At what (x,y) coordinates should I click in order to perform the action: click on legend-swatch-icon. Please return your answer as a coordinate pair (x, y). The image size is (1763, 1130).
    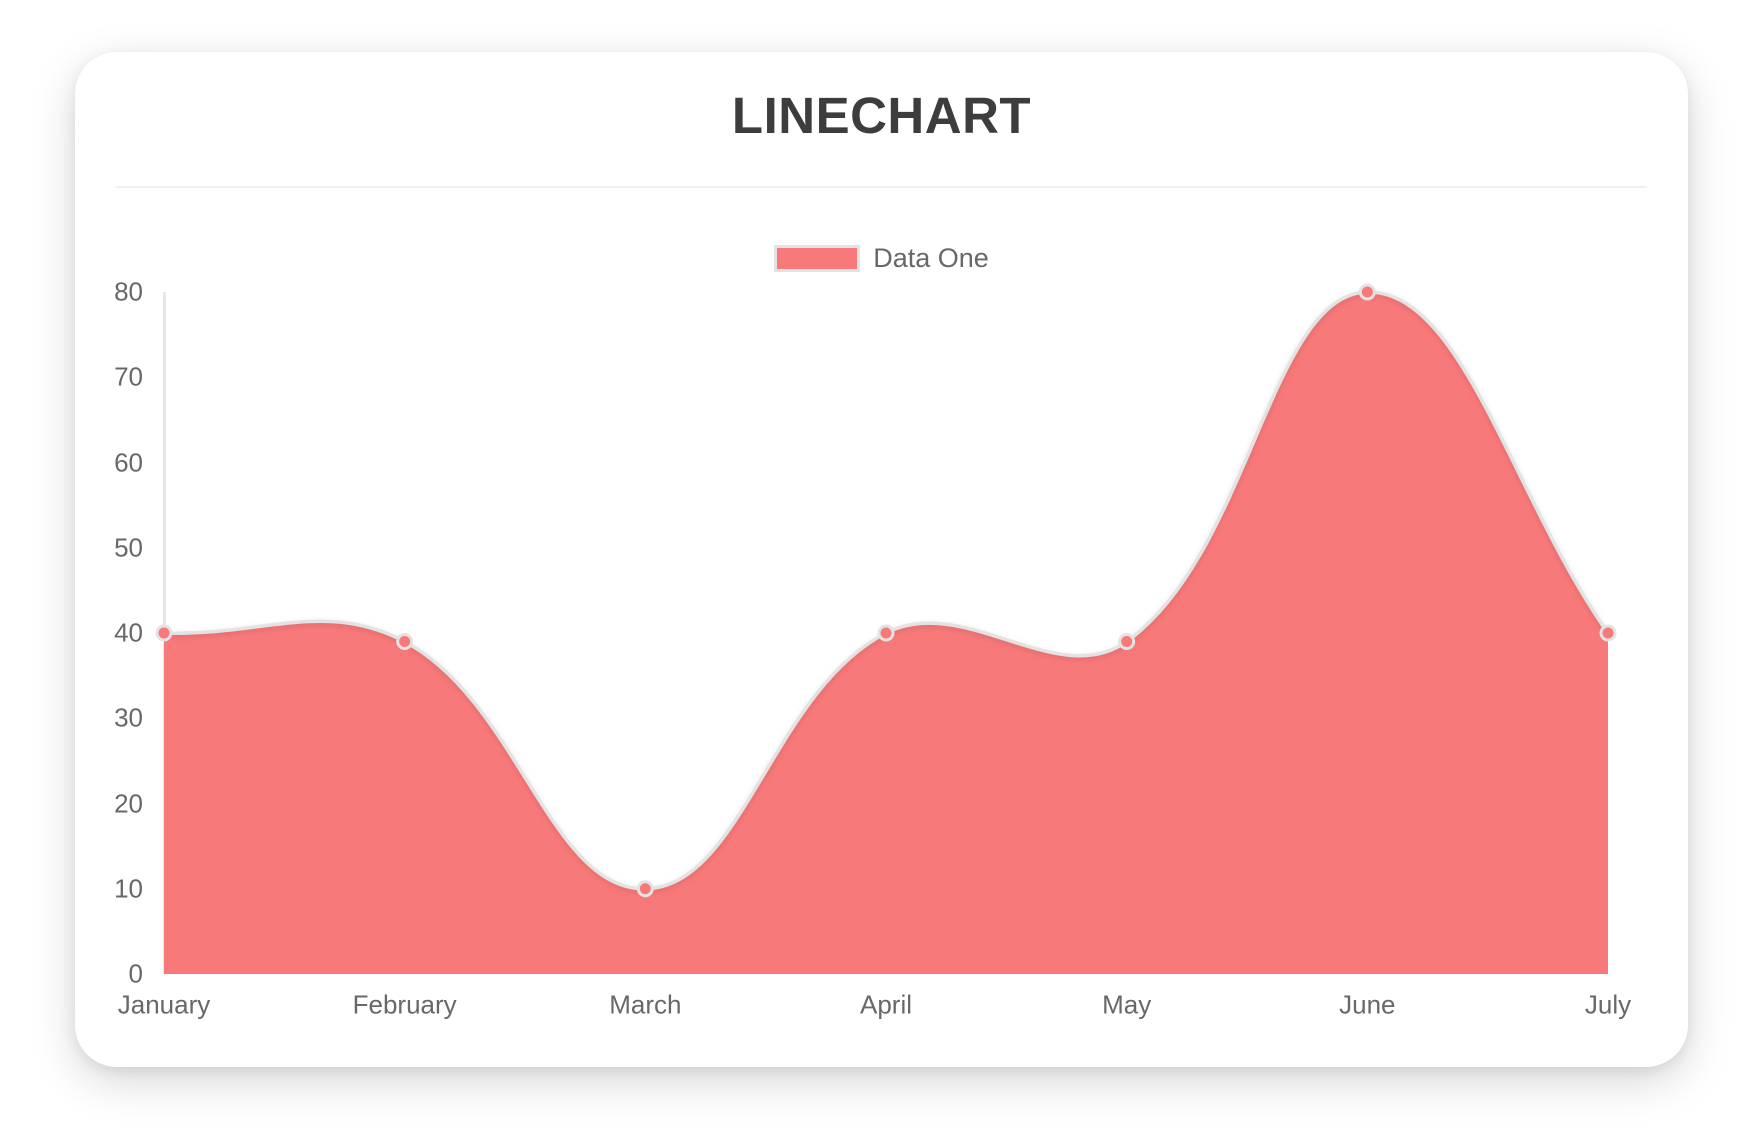
    Looking at the image, I should click on (817, 258).